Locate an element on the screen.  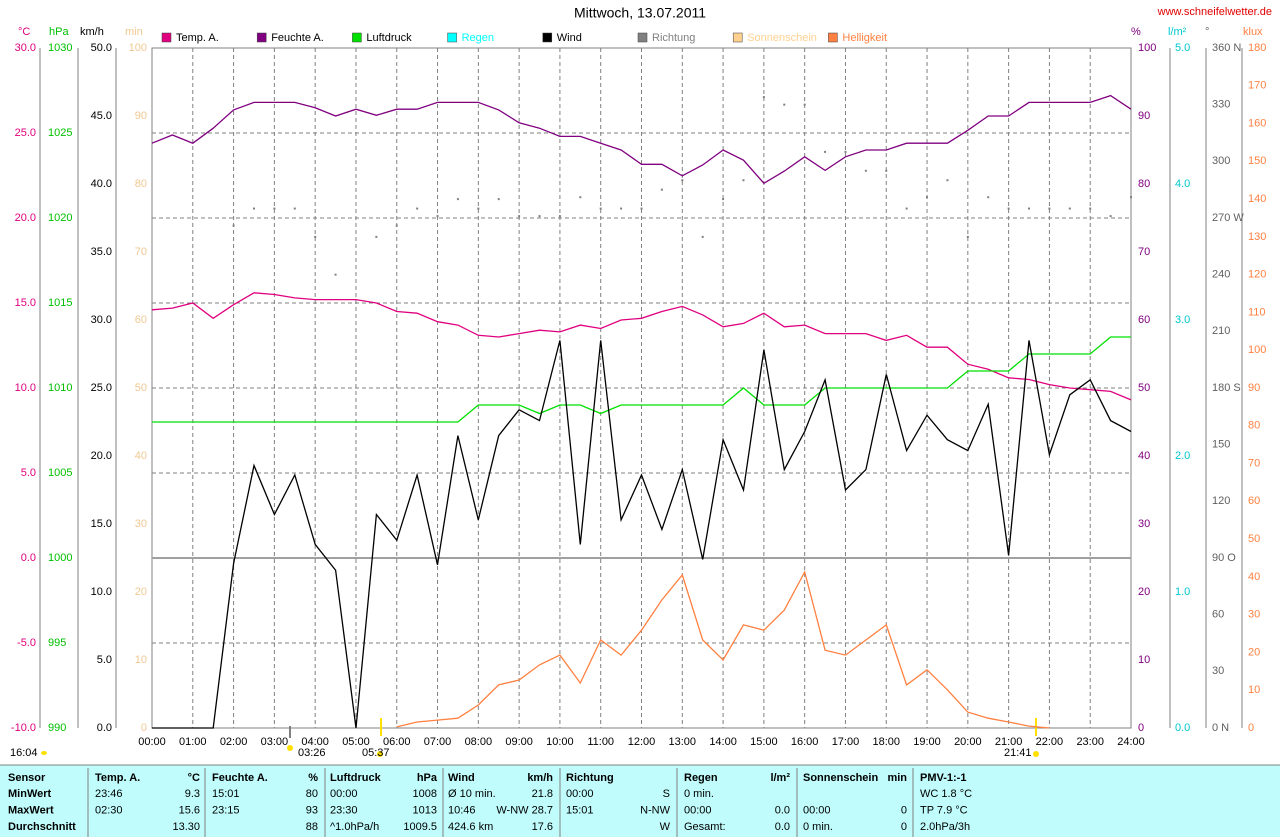
y-tick-label: 180 is located at coordinates (1257, 48).